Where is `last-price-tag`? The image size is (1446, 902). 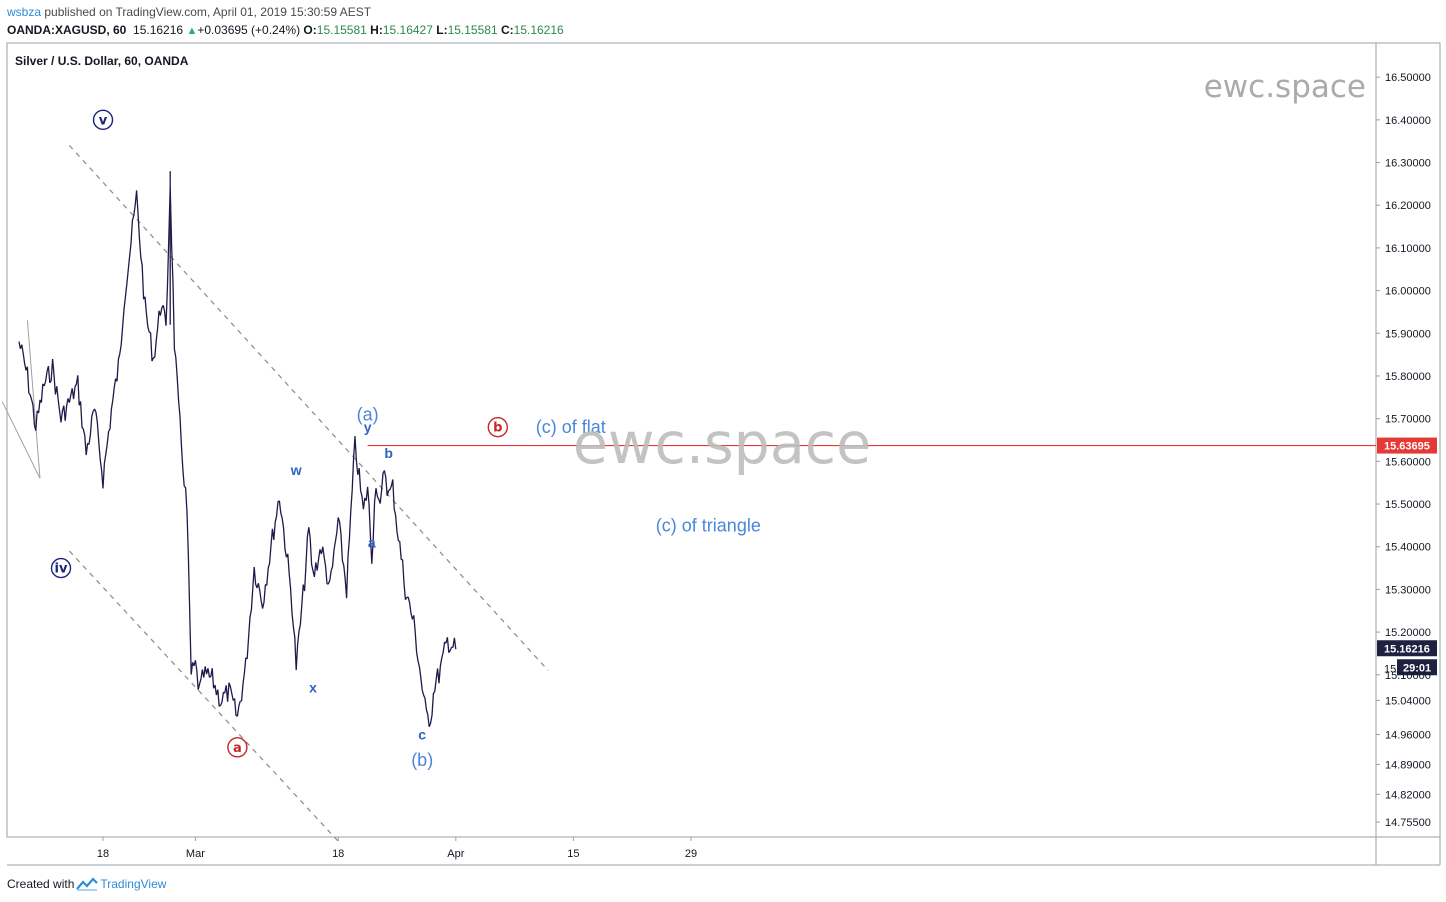
last-price-tag is located at coordinates (1407, 648).